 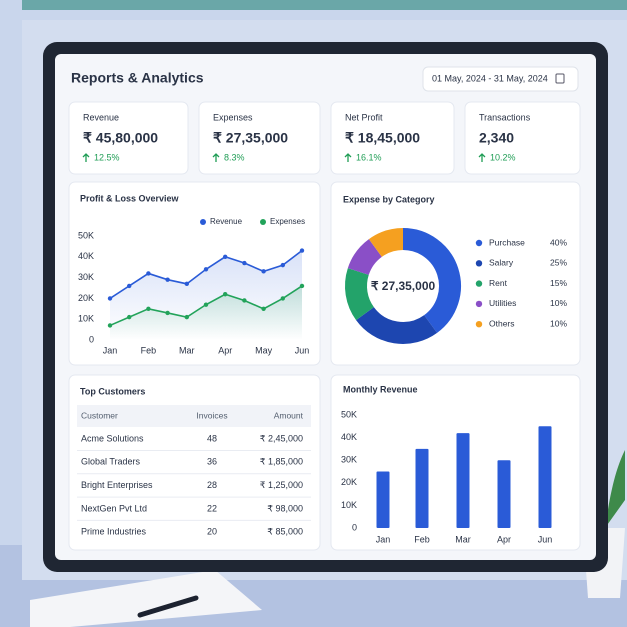 What do you see at coordinates (600, 489) in the screenshot?
I see `plant` at bounding box center [600, 489].